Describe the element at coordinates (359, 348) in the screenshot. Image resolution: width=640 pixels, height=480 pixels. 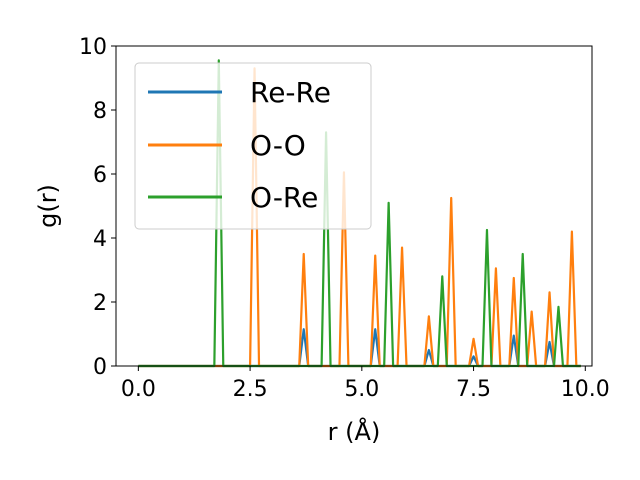
I see `series-line-re-re` at that location.